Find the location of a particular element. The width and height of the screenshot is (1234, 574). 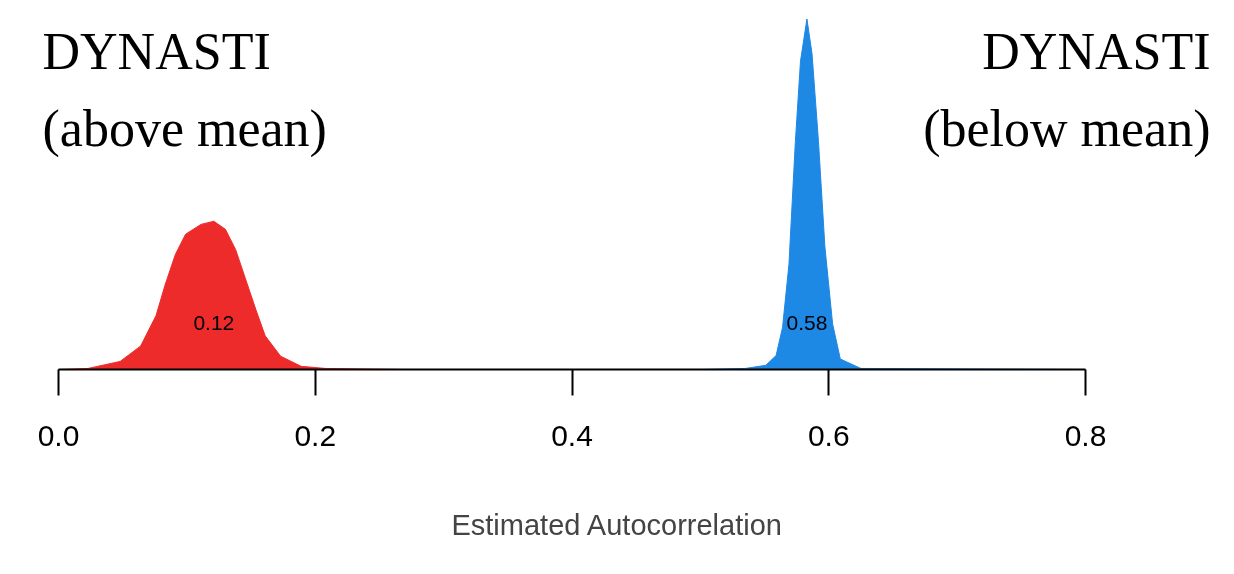

x-tick-label: 0.0 is located at coordinates (58, 435).